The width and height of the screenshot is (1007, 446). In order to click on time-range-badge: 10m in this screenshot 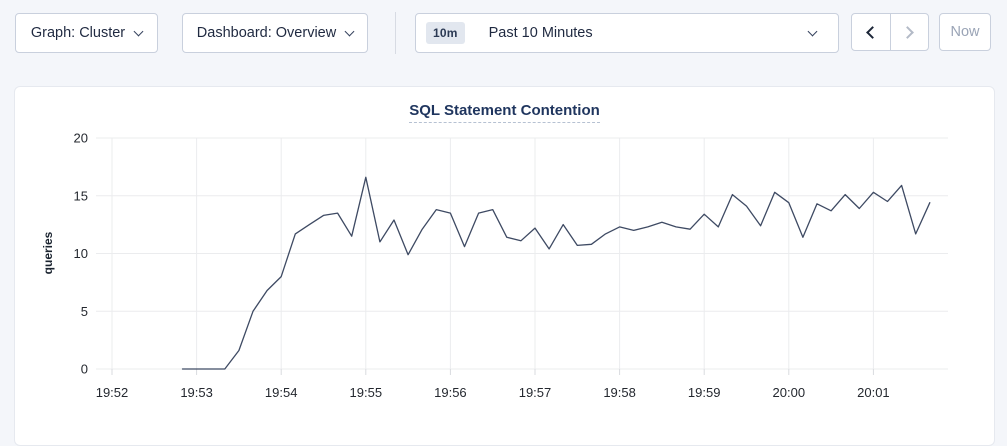, I will do `click(445, 33)`.